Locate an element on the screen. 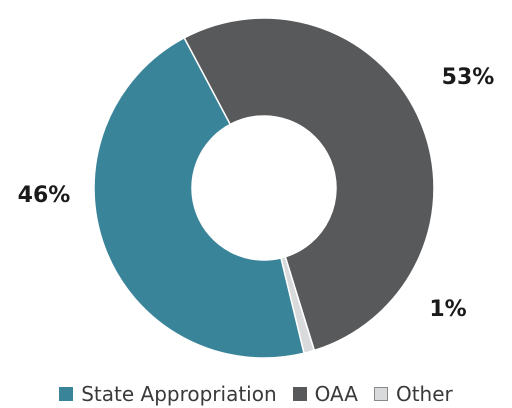 This screenshot has width=512, height=408. data-label-other: 1% is located at coordinates (447, 309).